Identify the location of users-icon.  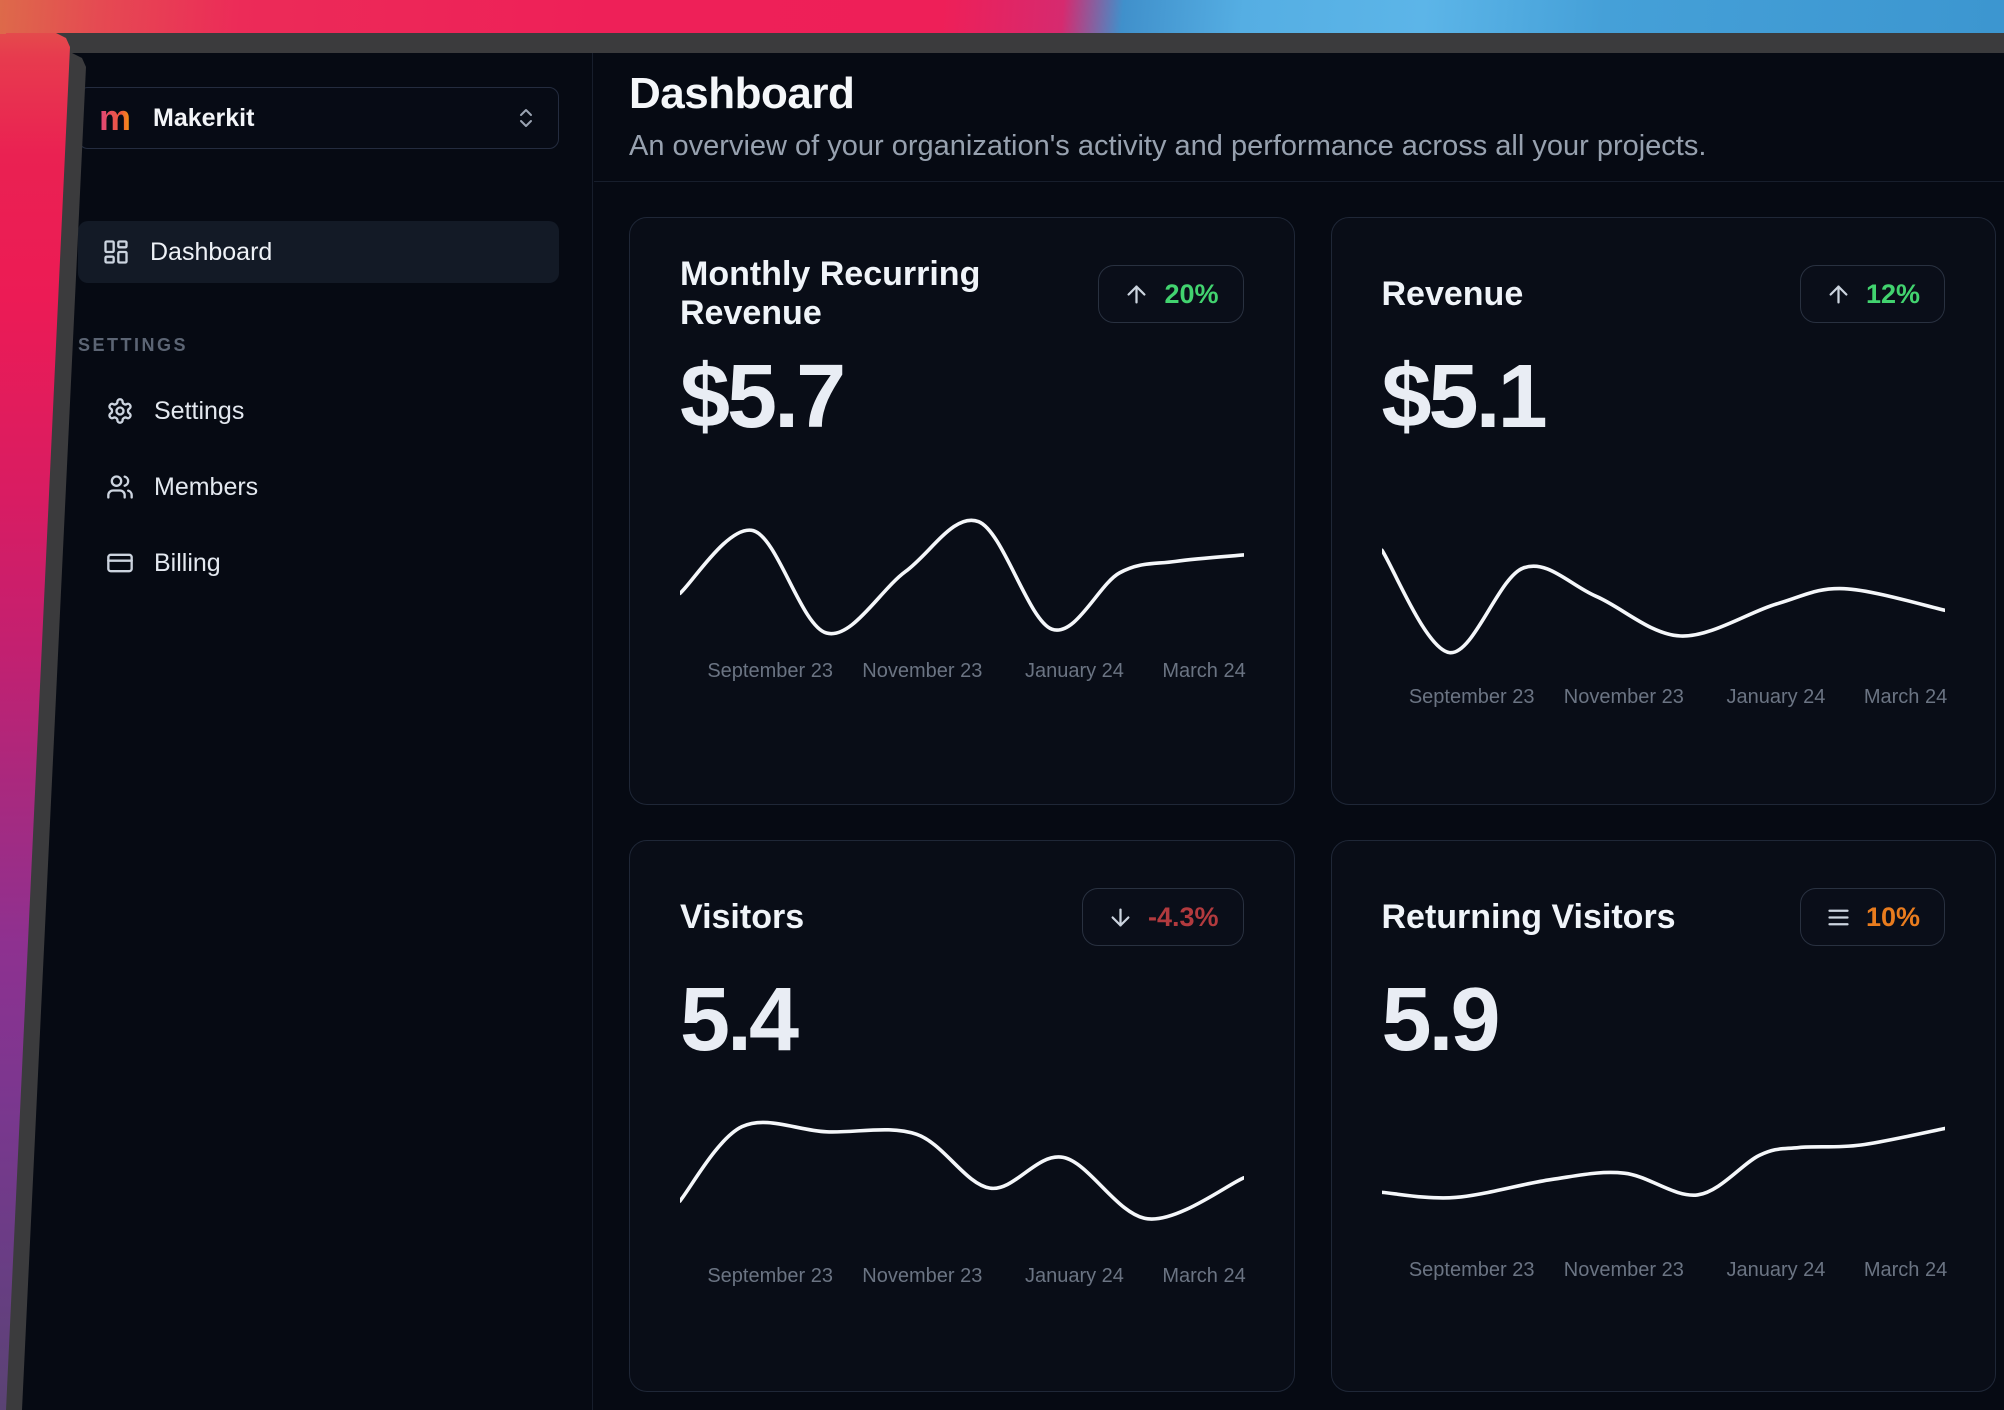
(120, 487).